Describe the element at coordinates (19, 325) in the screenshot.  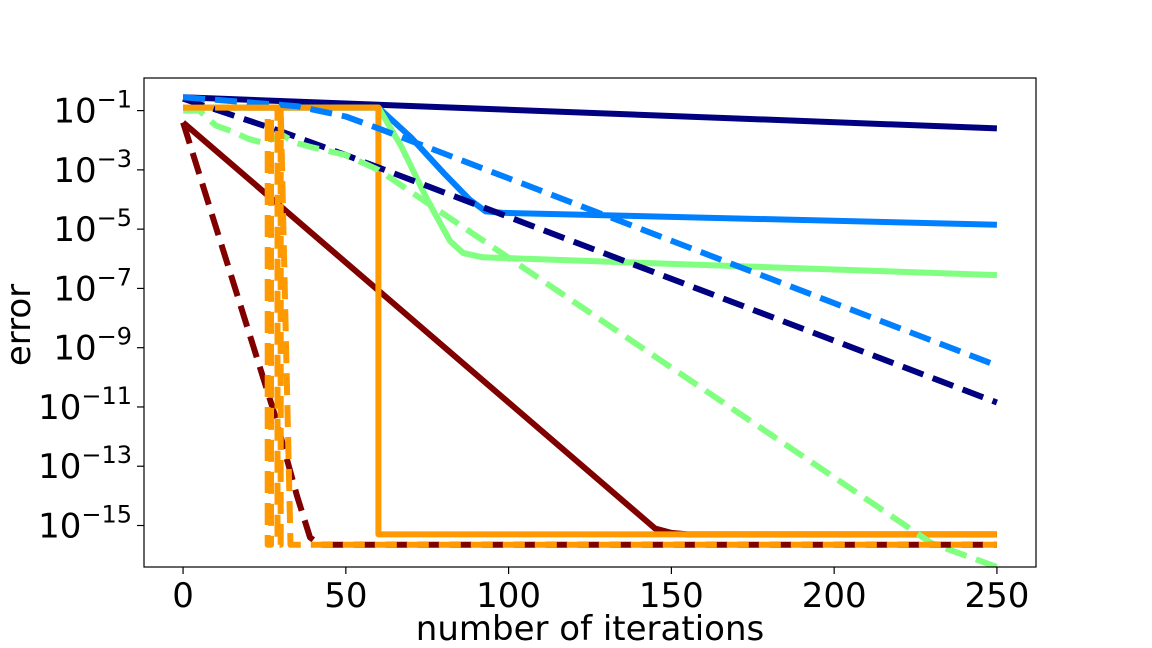
I see `y-axis-label: error` at that location.